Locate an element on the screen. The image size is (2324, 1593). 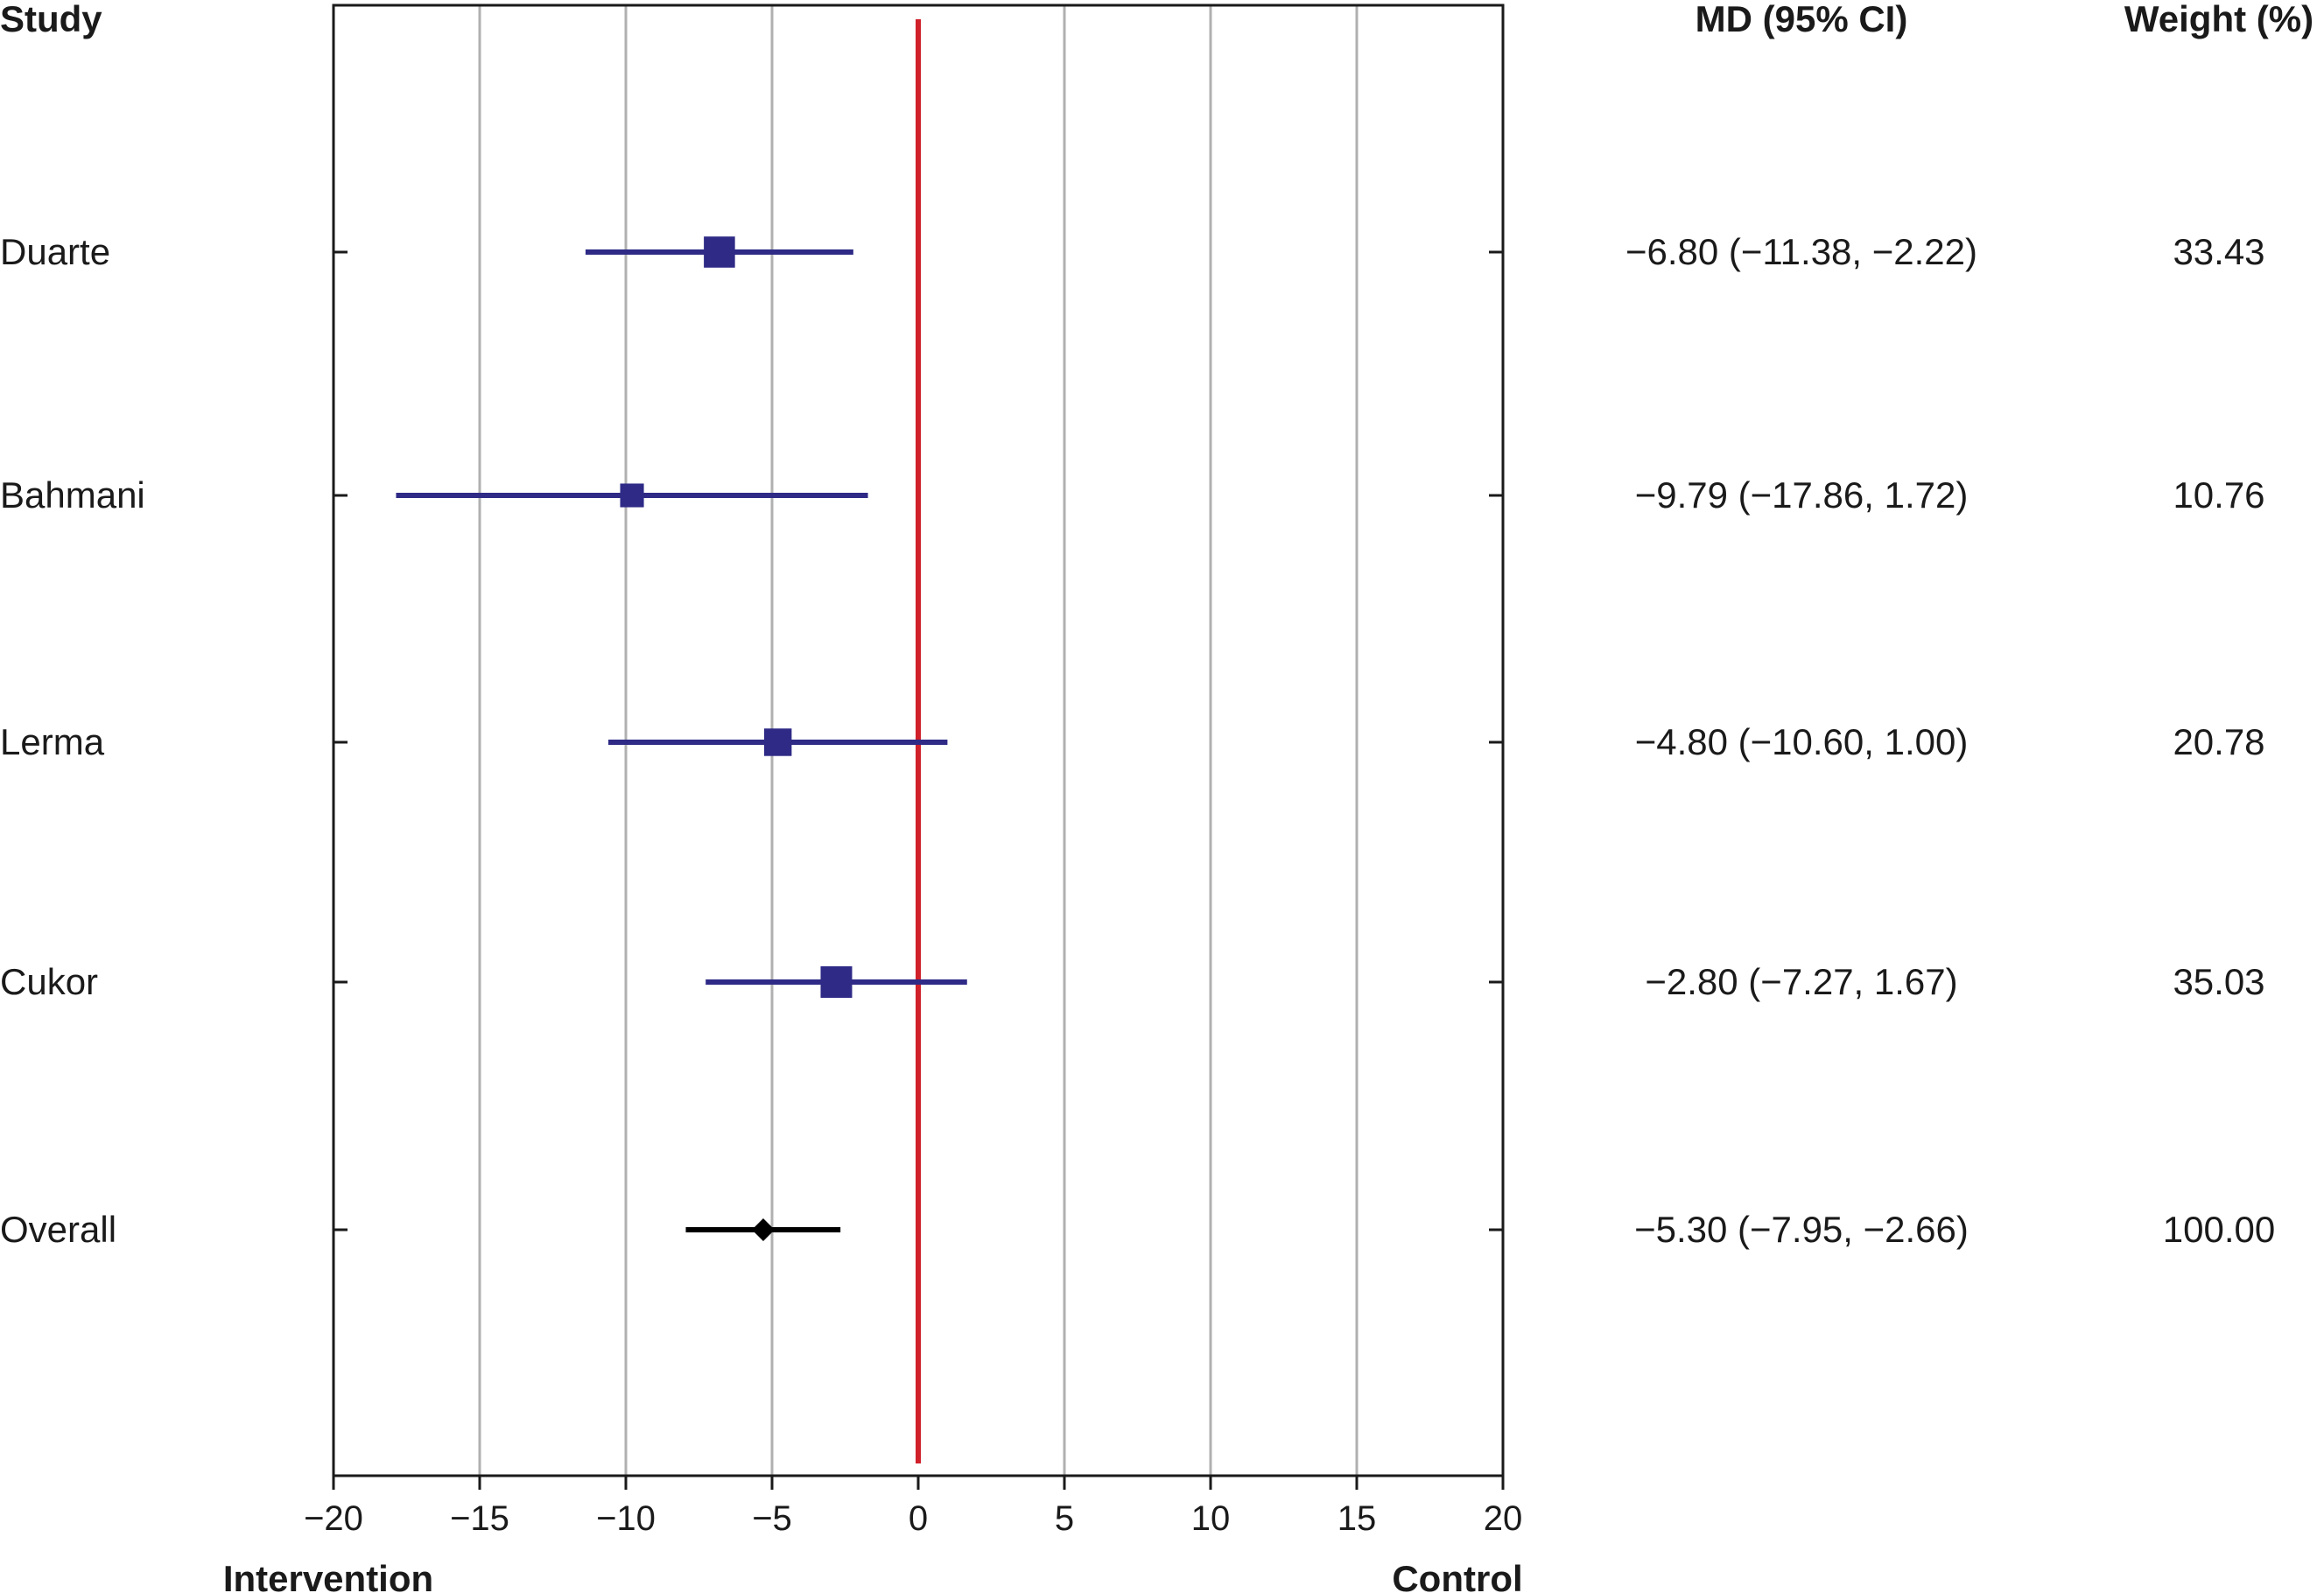
md-ci-value: −4.80 (−10.60, 1.00) is located at coordinates (1802, 741).